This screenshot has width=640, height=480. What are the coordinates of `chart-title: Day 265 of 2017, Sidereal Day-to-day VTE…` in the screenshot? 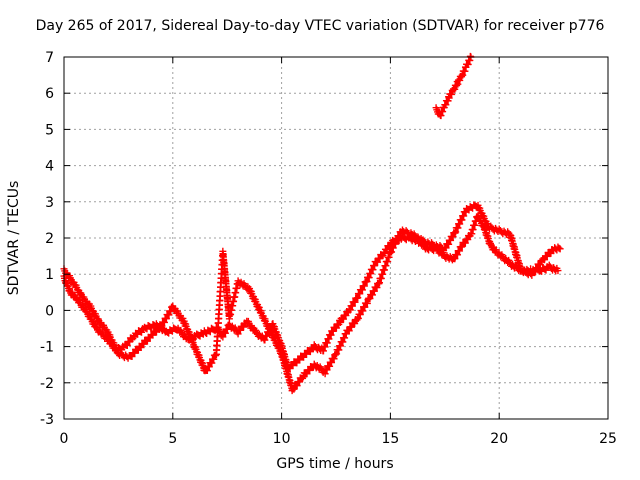 It's located at (320, 26).